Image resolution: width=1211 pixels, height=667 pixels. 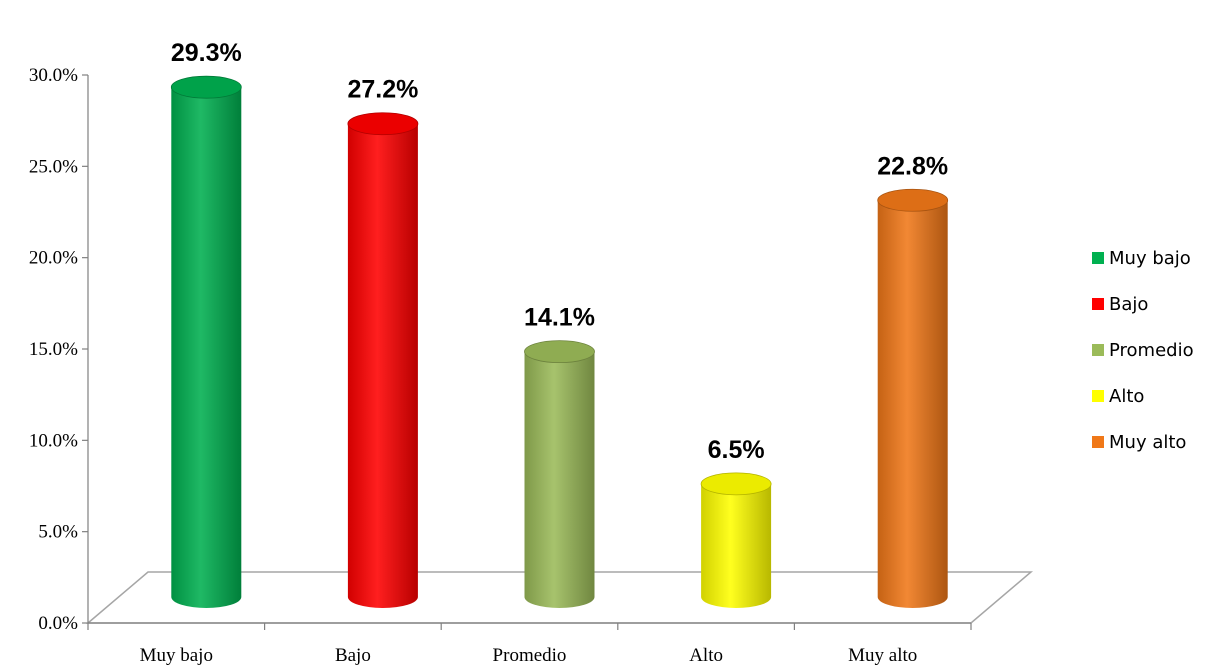 I want to click on y-tick-label: 0.0%, so click(x=58, y=623).